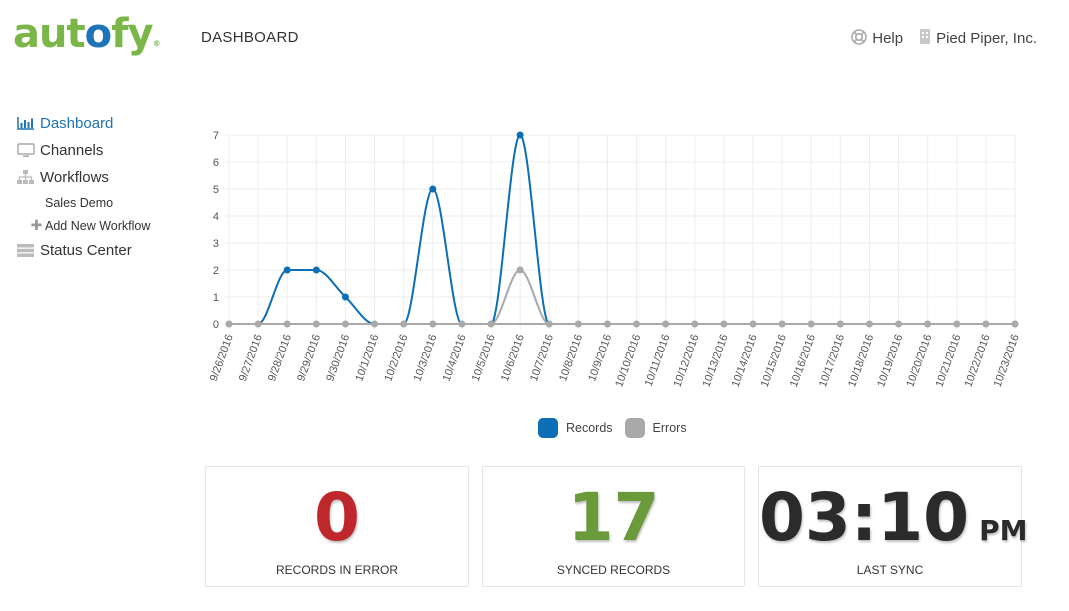  I want to click on legend-entry-errors: Errors, so click(655, 428).